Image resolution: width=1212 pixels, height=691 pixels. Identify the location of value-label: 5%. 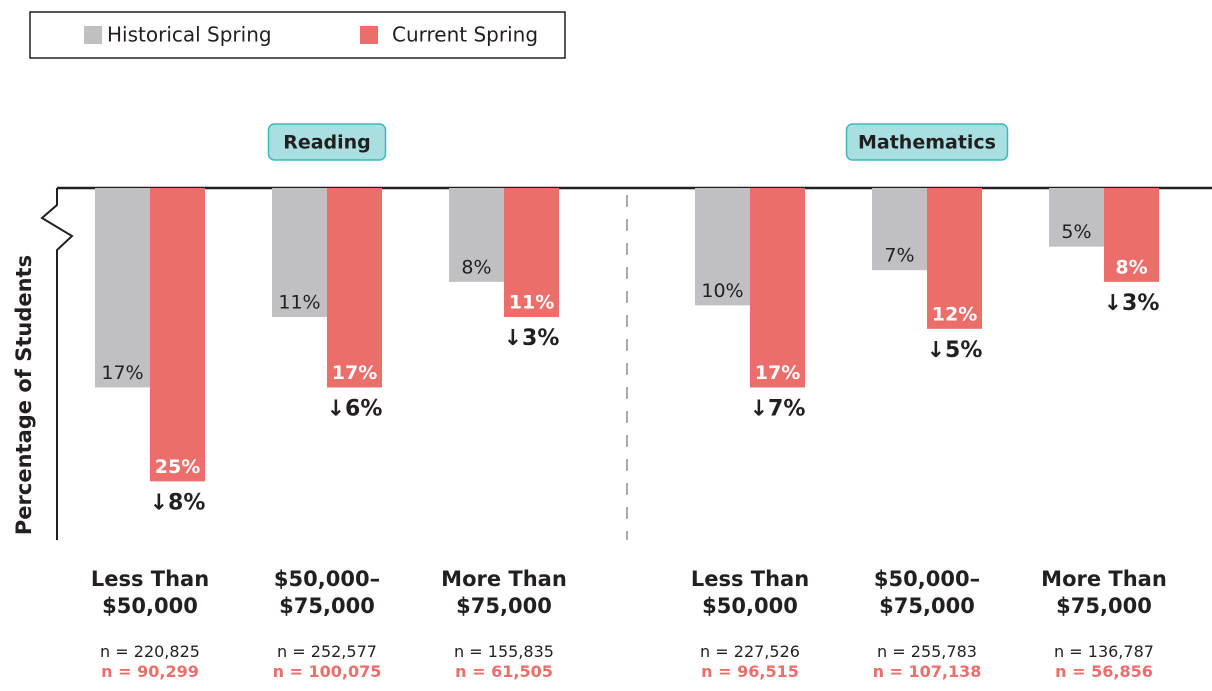
(1076, 232).